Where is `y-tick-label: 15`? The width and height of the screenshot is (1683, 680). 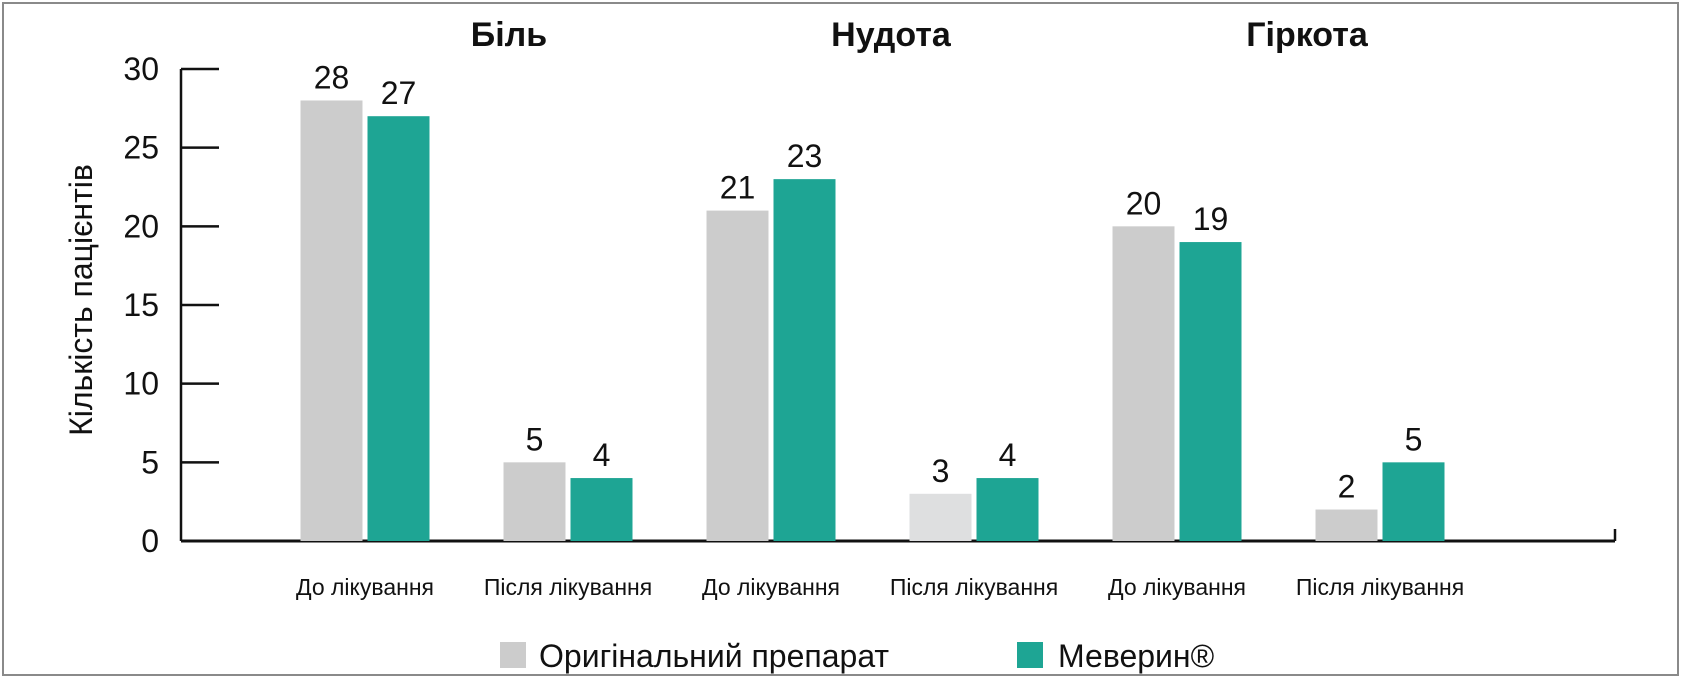 y-tick-label: 15 is located at coordinates (141, 305).